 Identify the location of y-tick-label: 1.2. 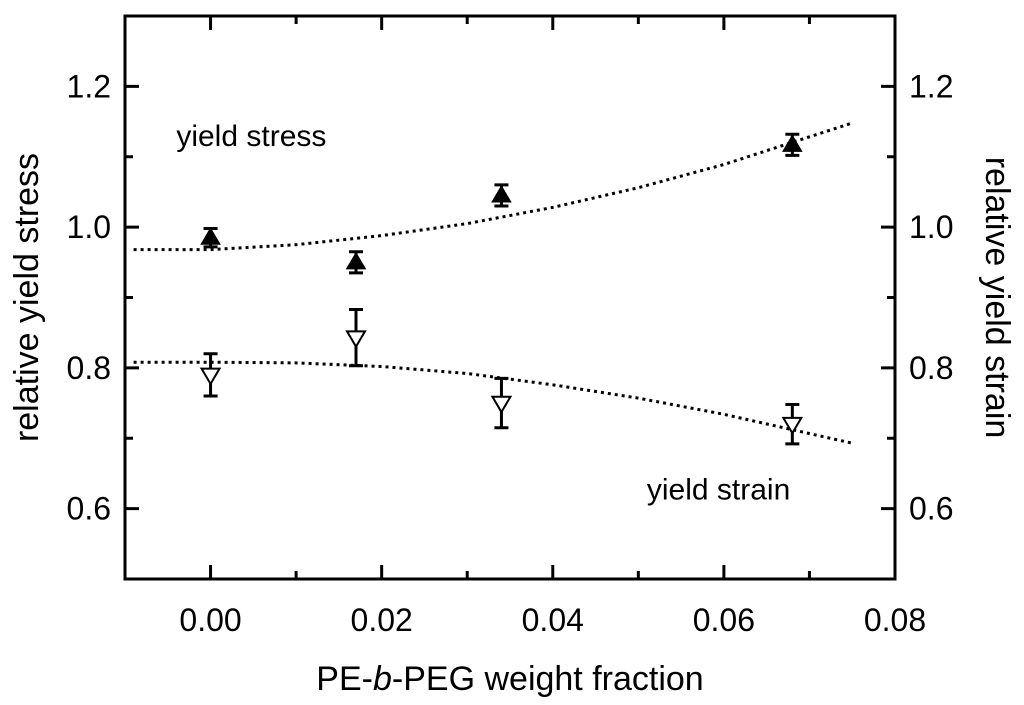
(89, 86).